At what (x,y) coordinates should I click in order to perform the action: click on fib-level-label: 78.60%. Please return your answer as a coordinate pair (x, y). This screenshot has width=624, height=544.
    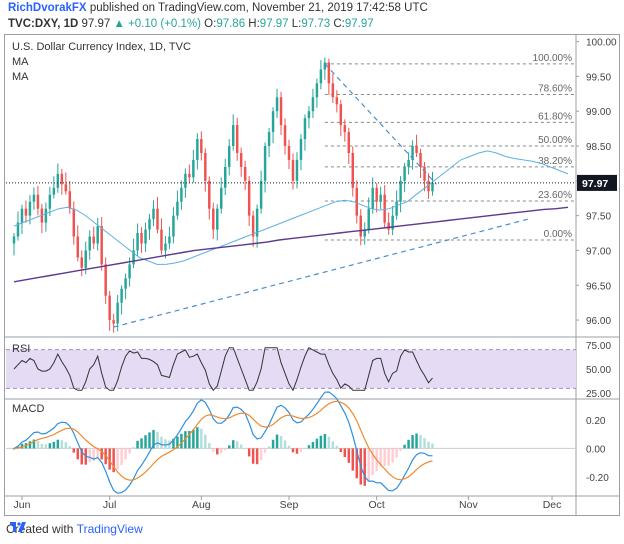
    Looking at the image, I should click on (555, 88).